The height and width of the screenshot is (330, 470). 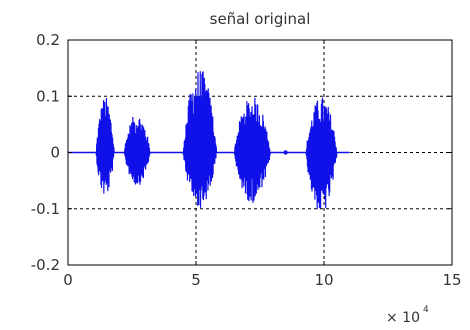 What do you see at coordinates (45, 265) in the screenshot?
I see `y-tick-label-4: -0.2` at bounding box center [45, 265].